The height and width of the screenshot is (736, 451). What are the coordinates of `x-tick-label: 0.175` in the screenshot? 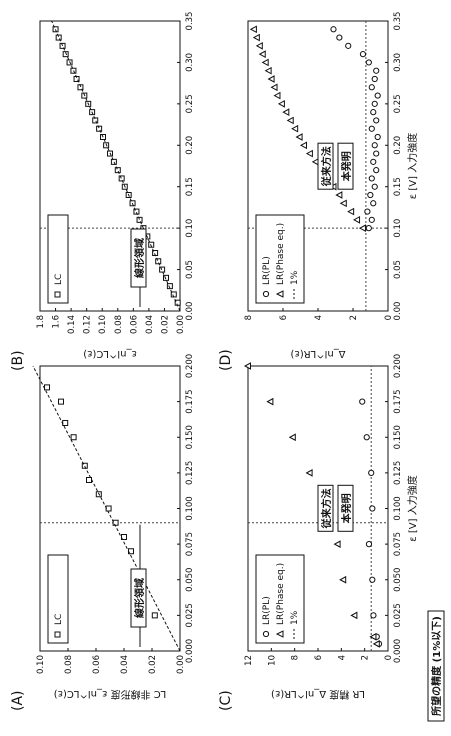 It's located at (398, 401).